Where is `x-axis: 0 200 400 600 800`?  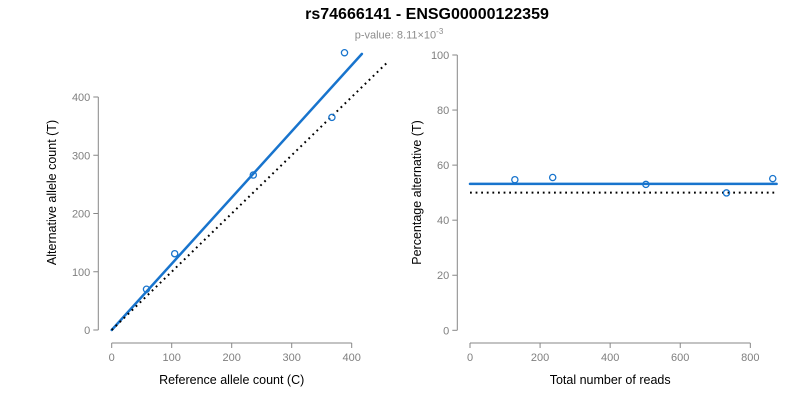 x-axis: 0 200 400 600 800 is located at coordinates (613, 353).